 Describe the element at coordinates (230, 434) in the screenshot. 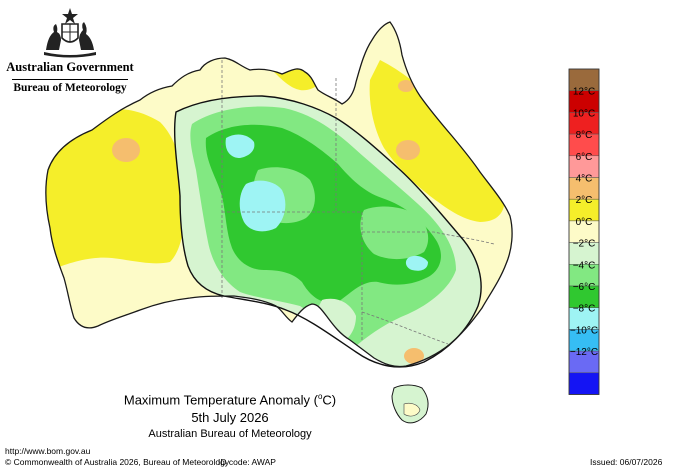

I see `map-organisation: Australian Bureau of Meteorology` at that location.